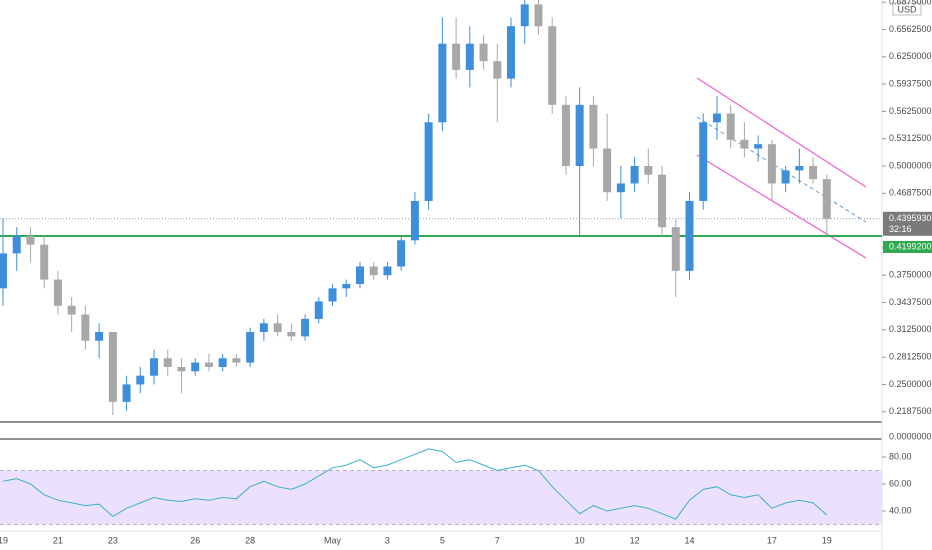 The width and height of the screenshot is (932, 550). Describe the element at coordinates (689, 540) in the screenshot. I see `x-tick-label: 14` at that location.